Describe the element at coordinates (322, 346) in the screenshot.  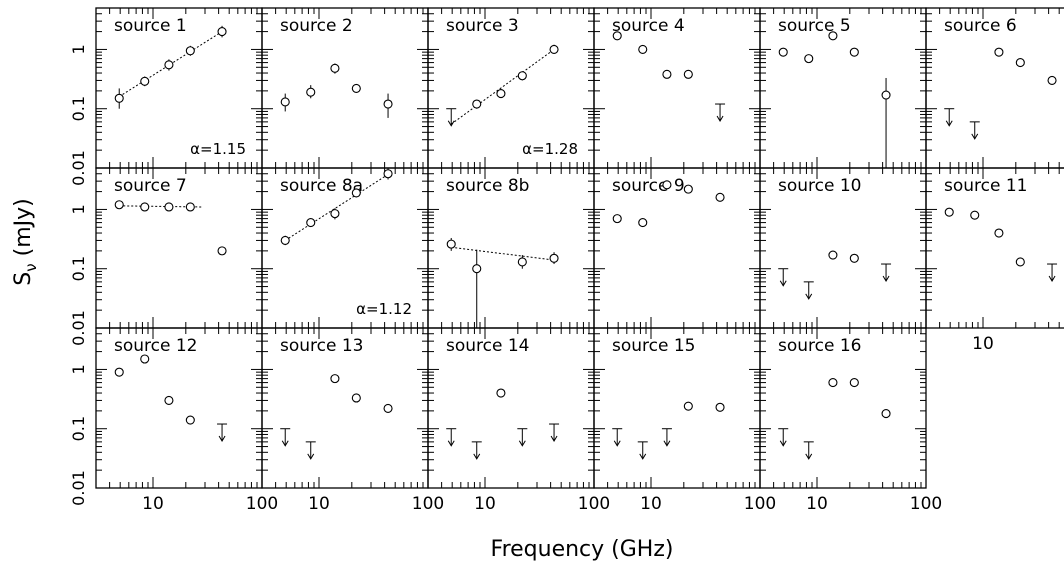
I see `panel-label: source 13` at that location.